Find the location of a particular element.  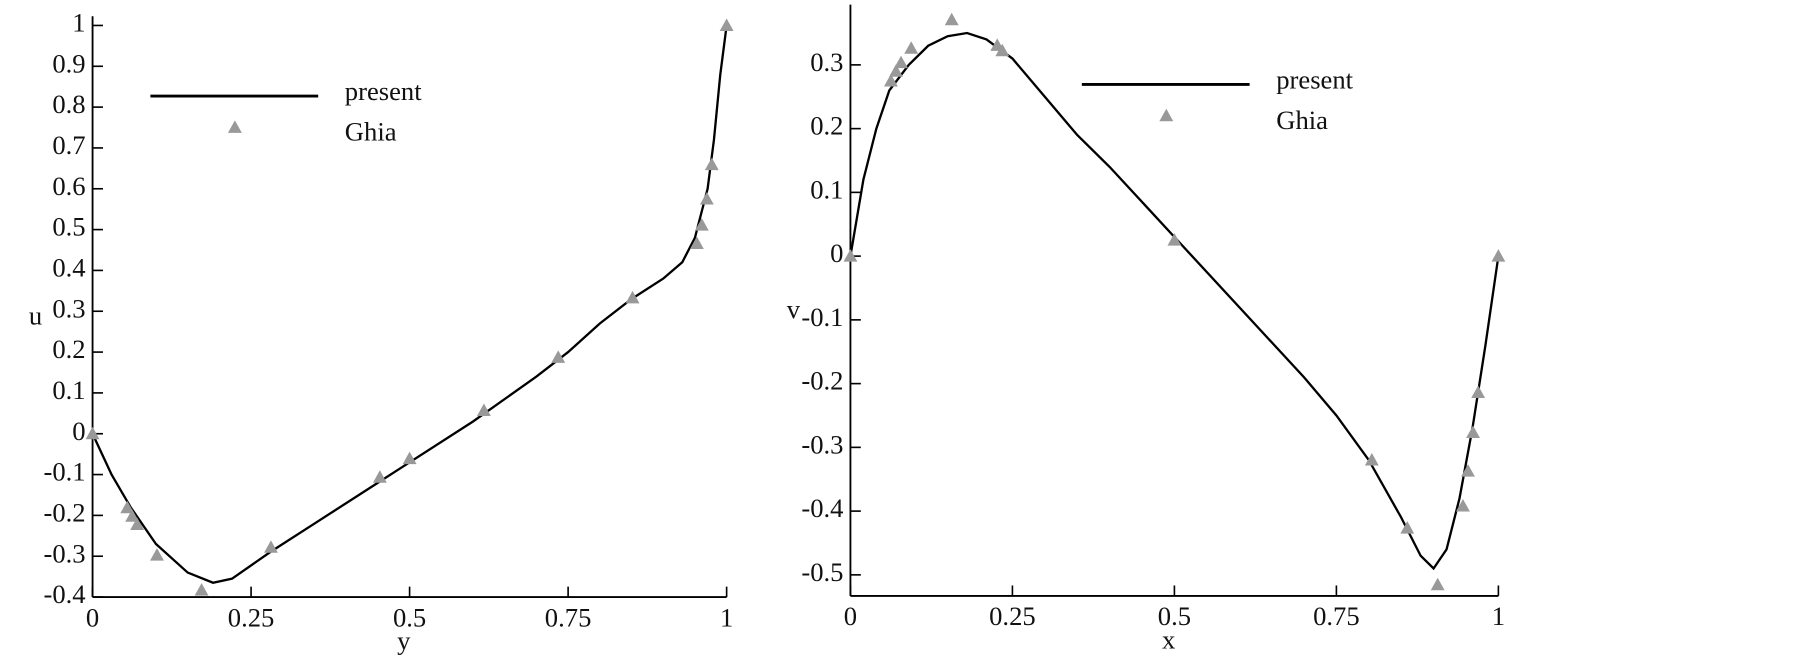

y-axis-label: v is located at coordinates (794, 309).